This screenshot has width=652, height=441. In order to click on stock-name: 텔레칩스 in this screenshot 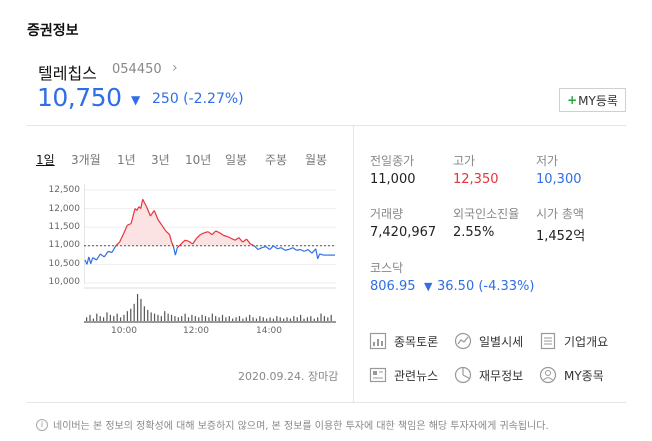, I will do `click(67, 73)`.